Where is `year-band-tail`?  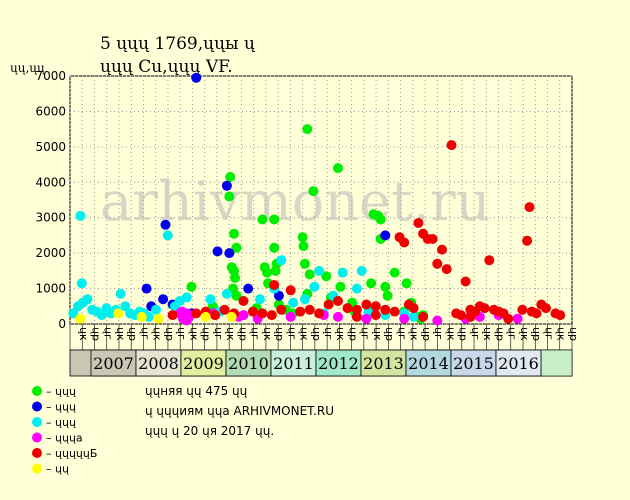
year-band-tail is located at coordinates (556, 363).